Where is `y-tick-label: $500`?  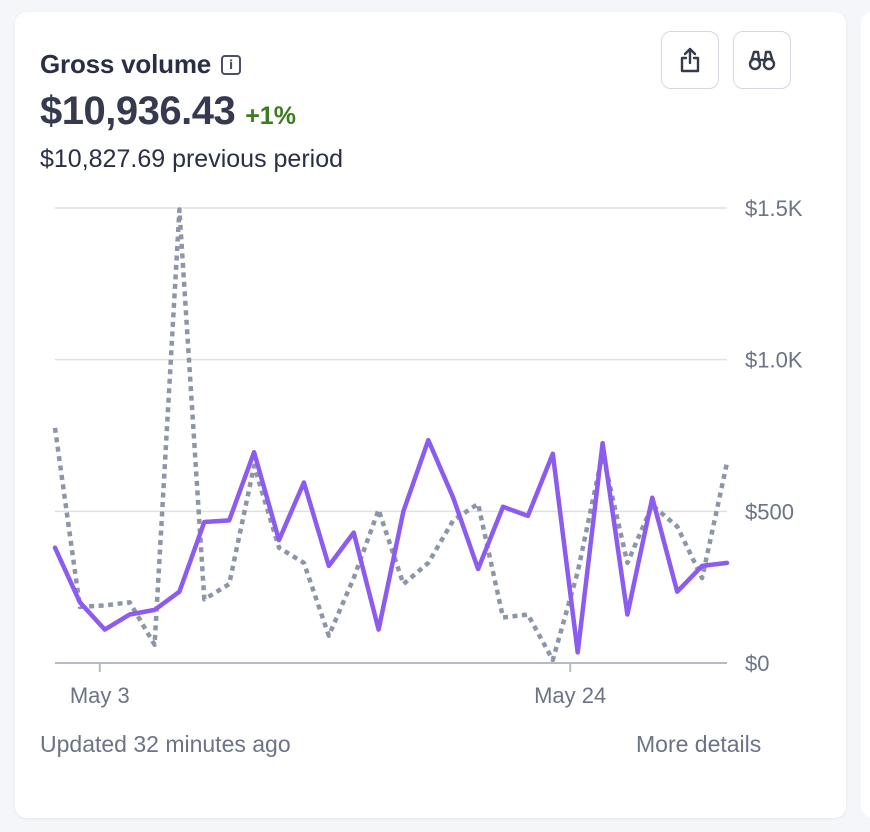 y-tick-label: $500 is located at coordinates (769, 511).